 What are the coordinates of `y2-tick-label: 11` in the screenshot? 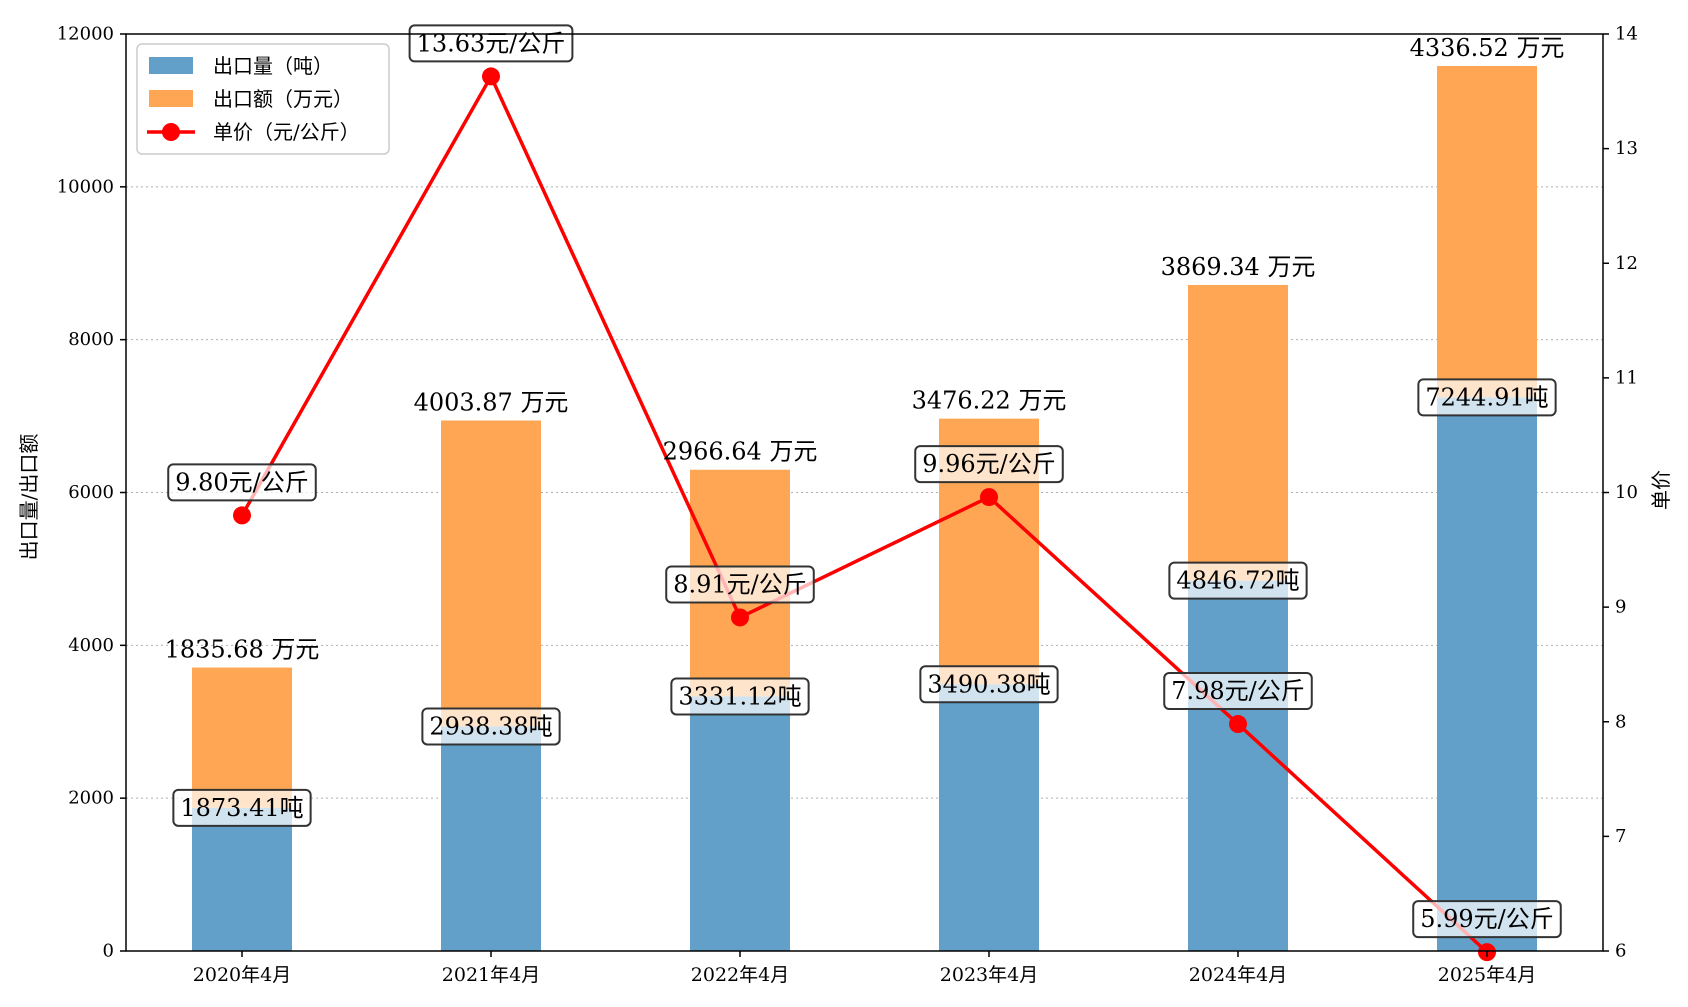 It's located at (1626, 377).